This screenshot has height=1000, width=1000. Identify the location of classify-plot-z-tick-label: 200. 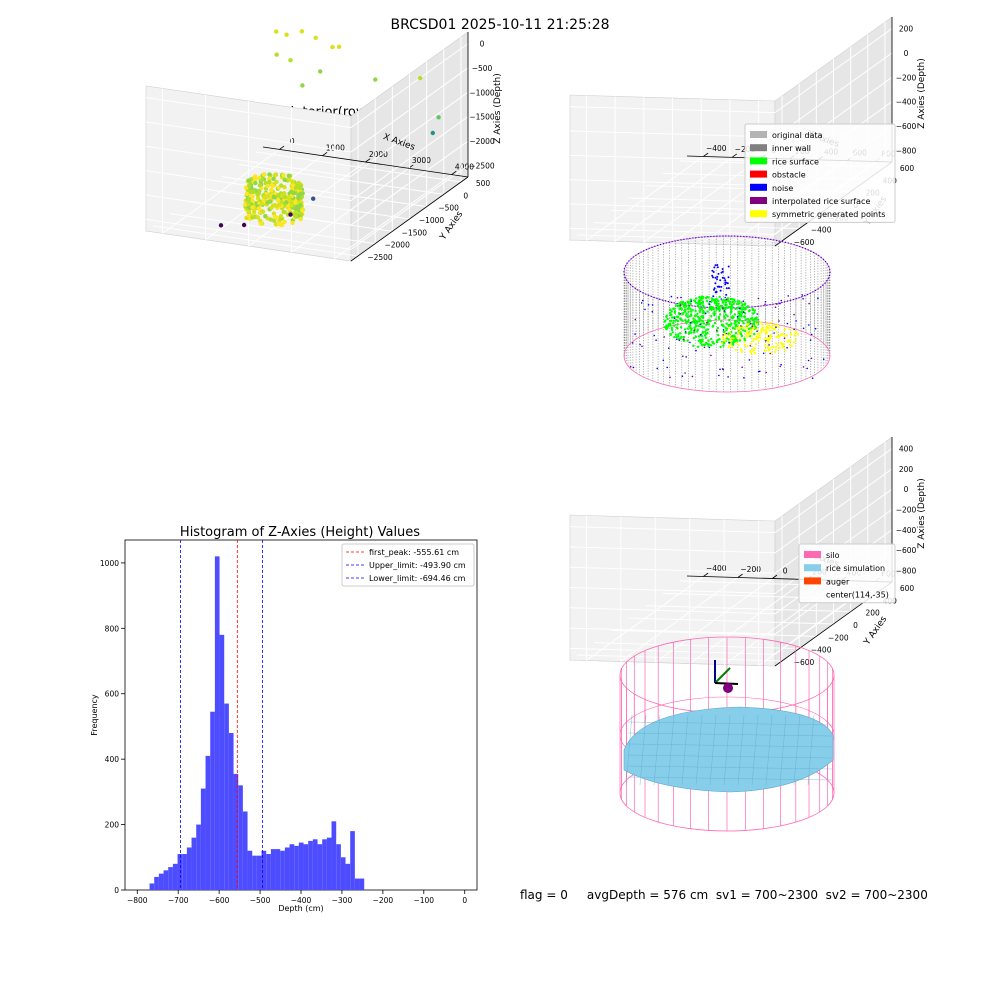
(906, 29).